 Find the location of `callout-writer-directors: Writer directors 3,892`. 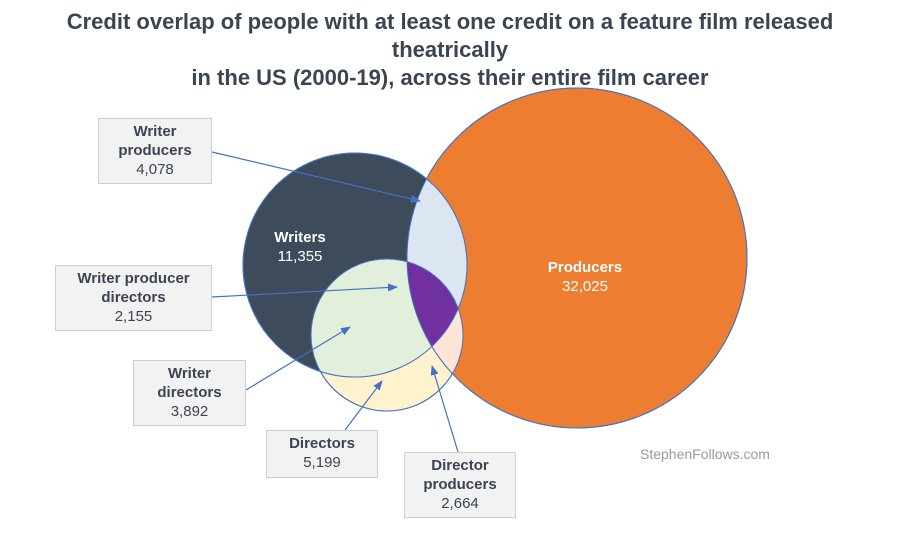

callout-writer-directors: Writer directors 3,892 is located at coordinates (189, 393).